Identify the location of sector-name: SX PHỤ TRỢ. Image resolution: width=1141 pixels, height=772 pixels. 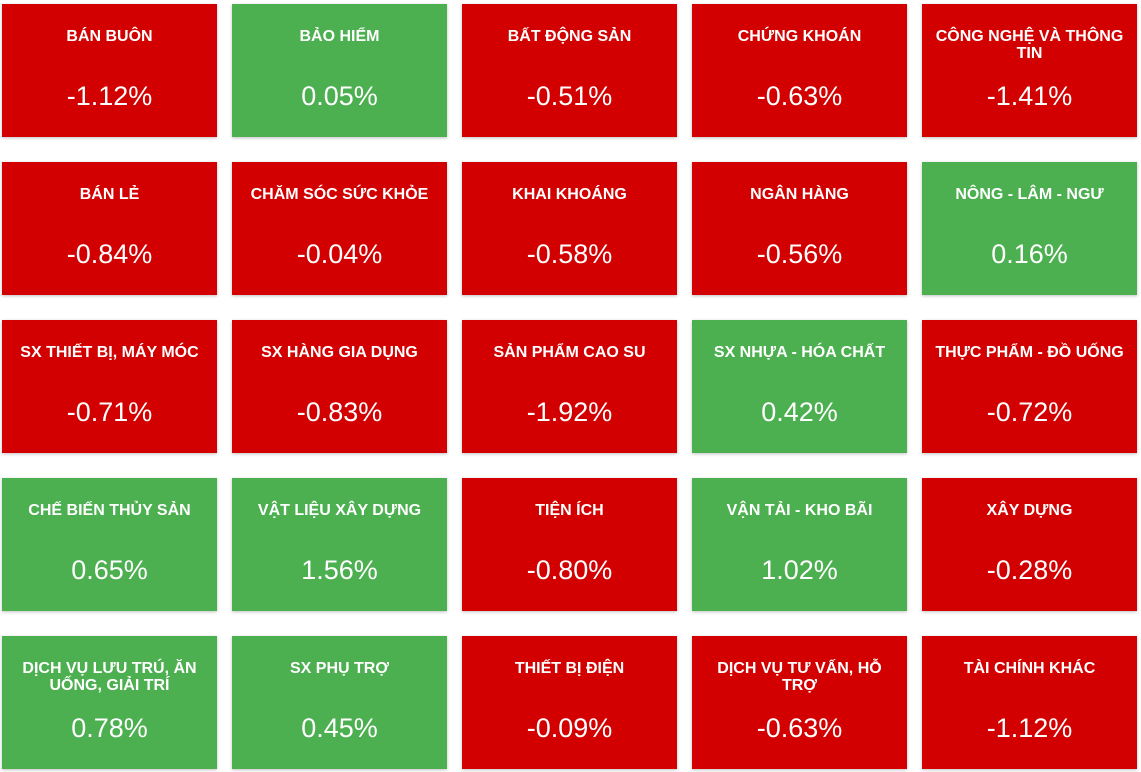
(339, 668).